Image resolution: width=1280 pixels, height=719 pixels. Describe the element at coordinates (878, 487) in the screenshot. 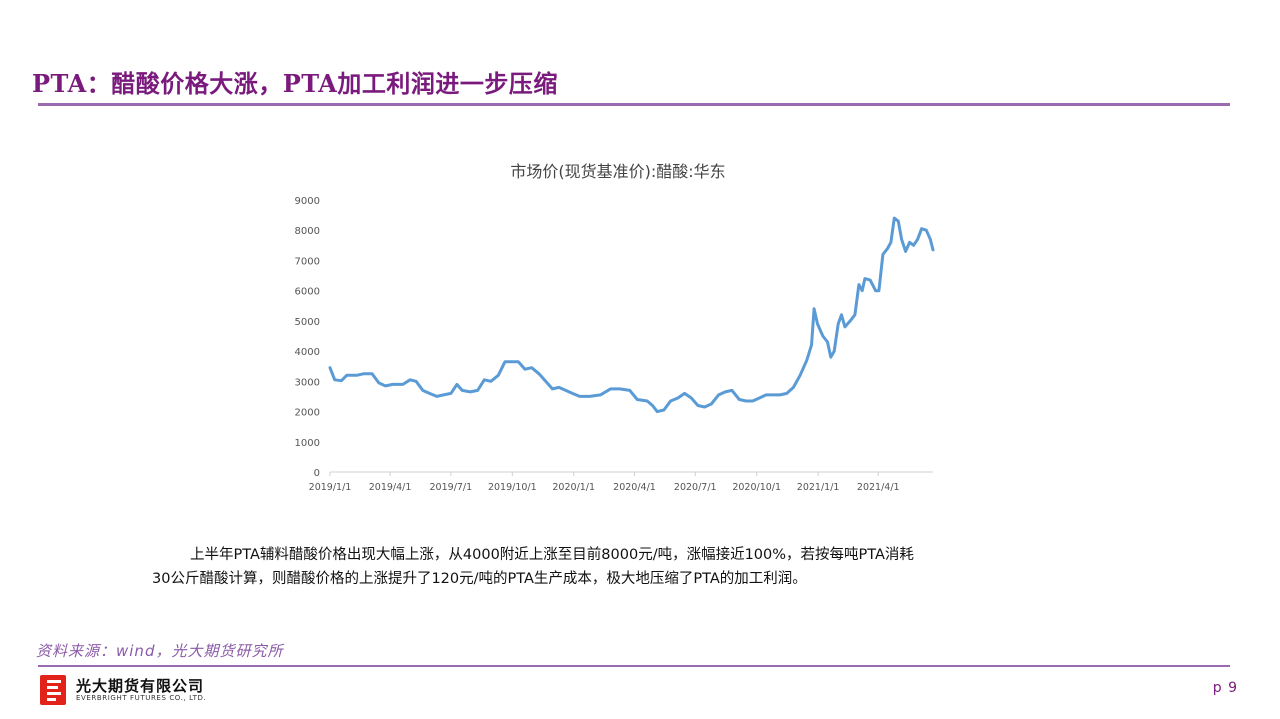

I see `x-tick-label: 2021/4/1` at that location.